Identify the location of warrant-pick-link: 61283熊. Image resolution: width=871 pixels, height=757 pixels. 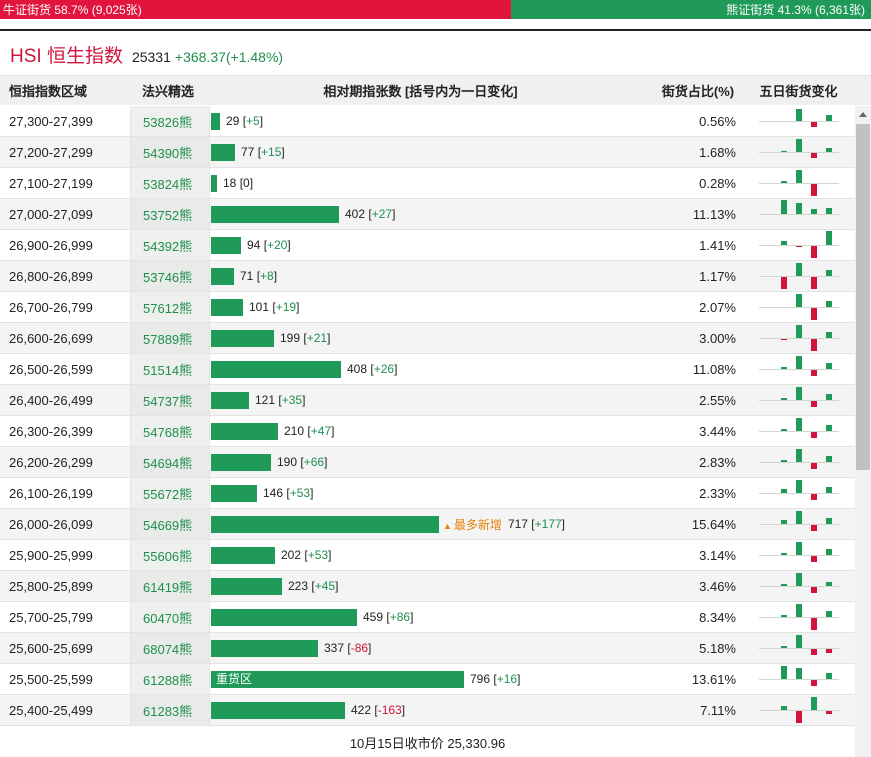
(170, 710).